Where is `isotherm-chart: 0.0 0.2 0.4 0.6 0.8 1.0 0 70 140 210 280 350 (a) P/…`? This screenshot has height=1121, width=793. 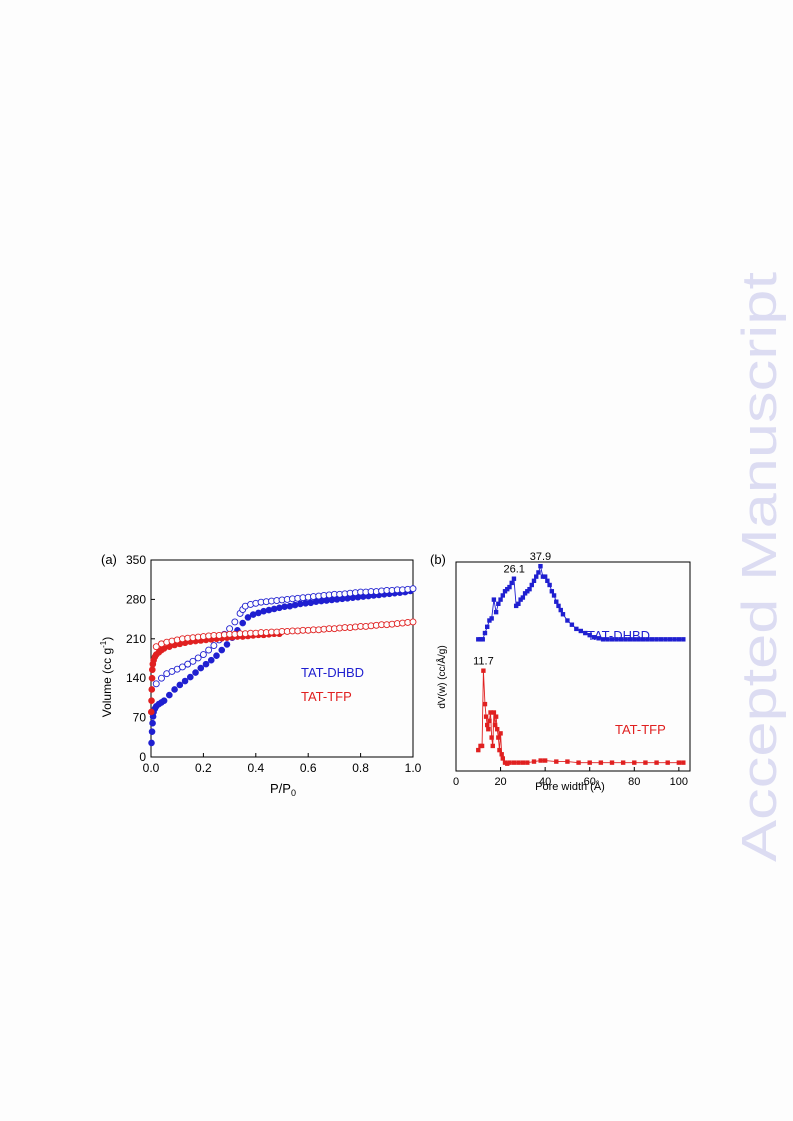 isotherm-chart: 0.0 0.2 0.4 0.6 0.8 1.0 0 70 140 210 280 350 (a) P/… is located at coordinates (260, 675).